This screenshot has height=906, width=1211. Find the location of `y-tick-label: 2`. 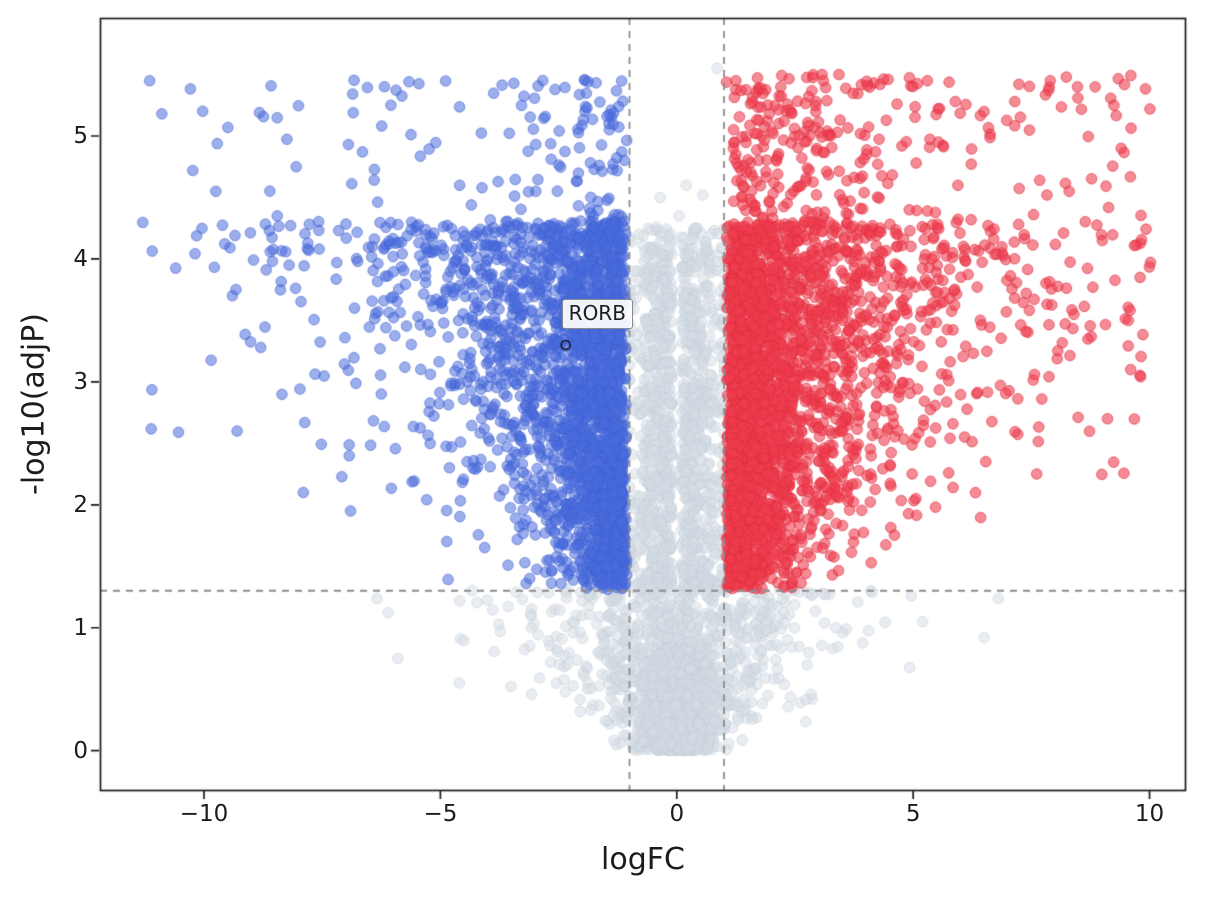

y-tick-label: 2 is located at coordinates (80, 504).